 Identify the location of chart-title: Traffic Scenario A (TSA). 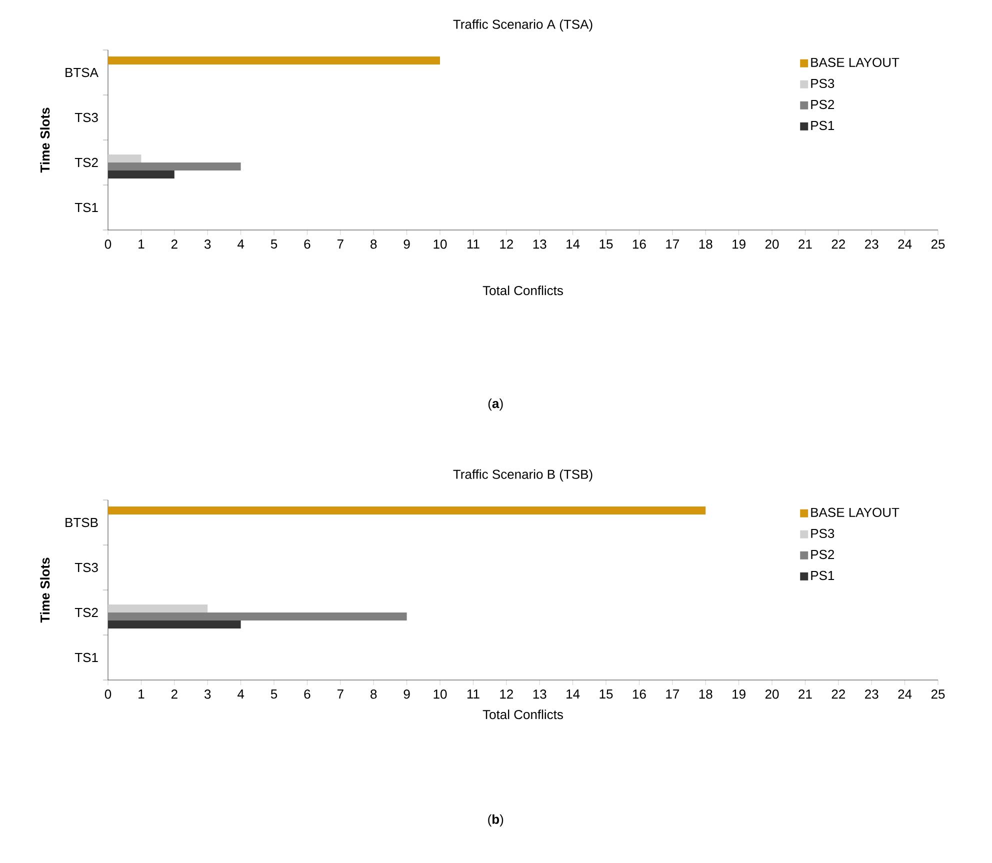
(522, 25).